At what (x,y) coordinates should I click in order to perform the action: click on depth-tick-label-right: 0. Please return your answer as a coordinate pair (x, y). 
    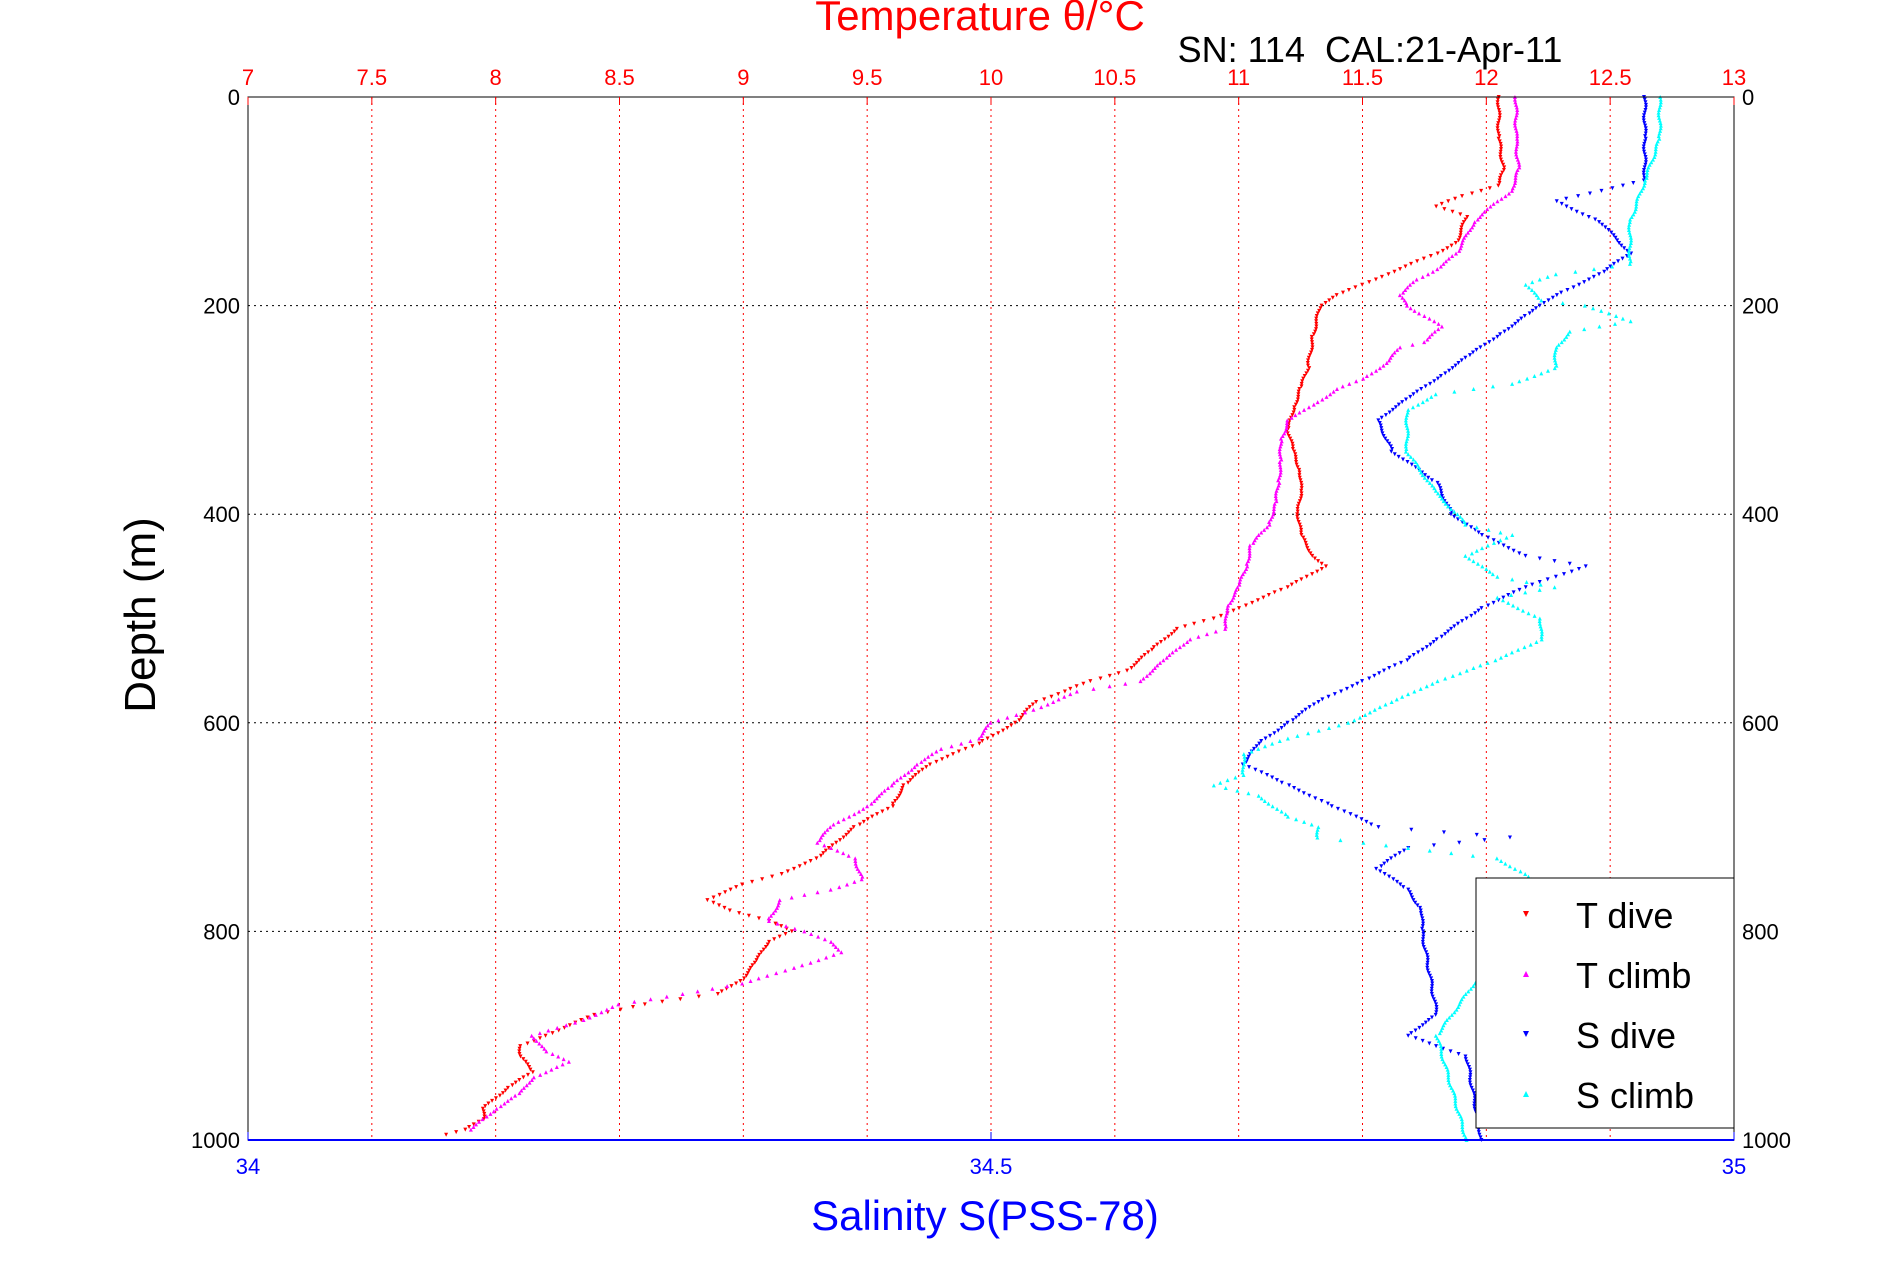
    Looking at the image, I should click on (1748, 97).